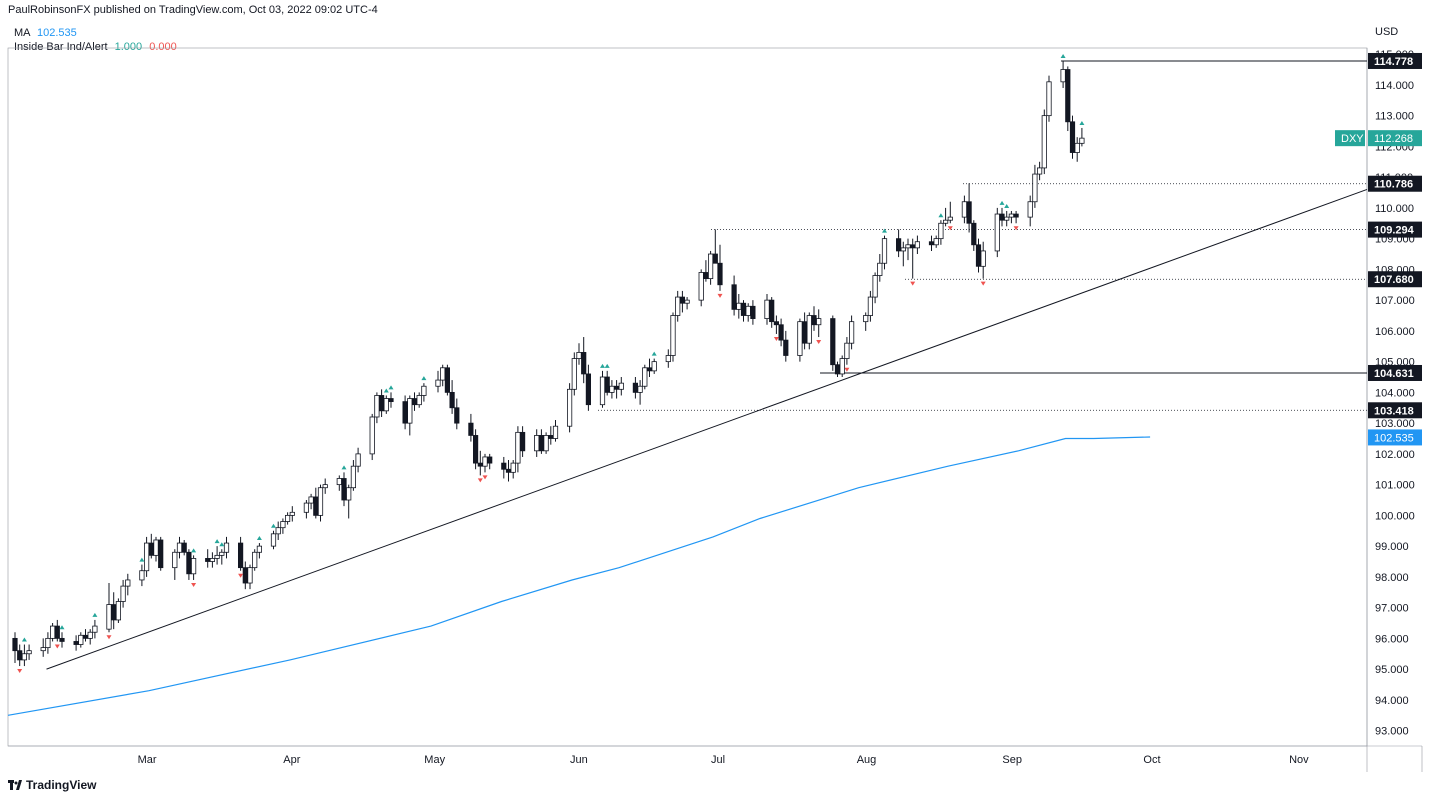  What do you see at coordinates (867, 760) in the screenshot?
I see `x-tick-label: Aug` at bounding box center [867, 760].